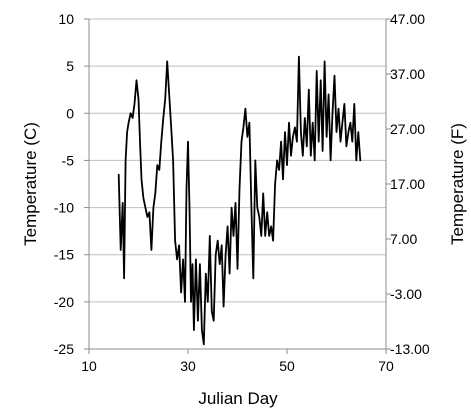 The image size is (471, 410). What do you see at coordinates (70, 113) in the screenshot?
I see `y-tick-label: 0` at bounding box center [70, 113].